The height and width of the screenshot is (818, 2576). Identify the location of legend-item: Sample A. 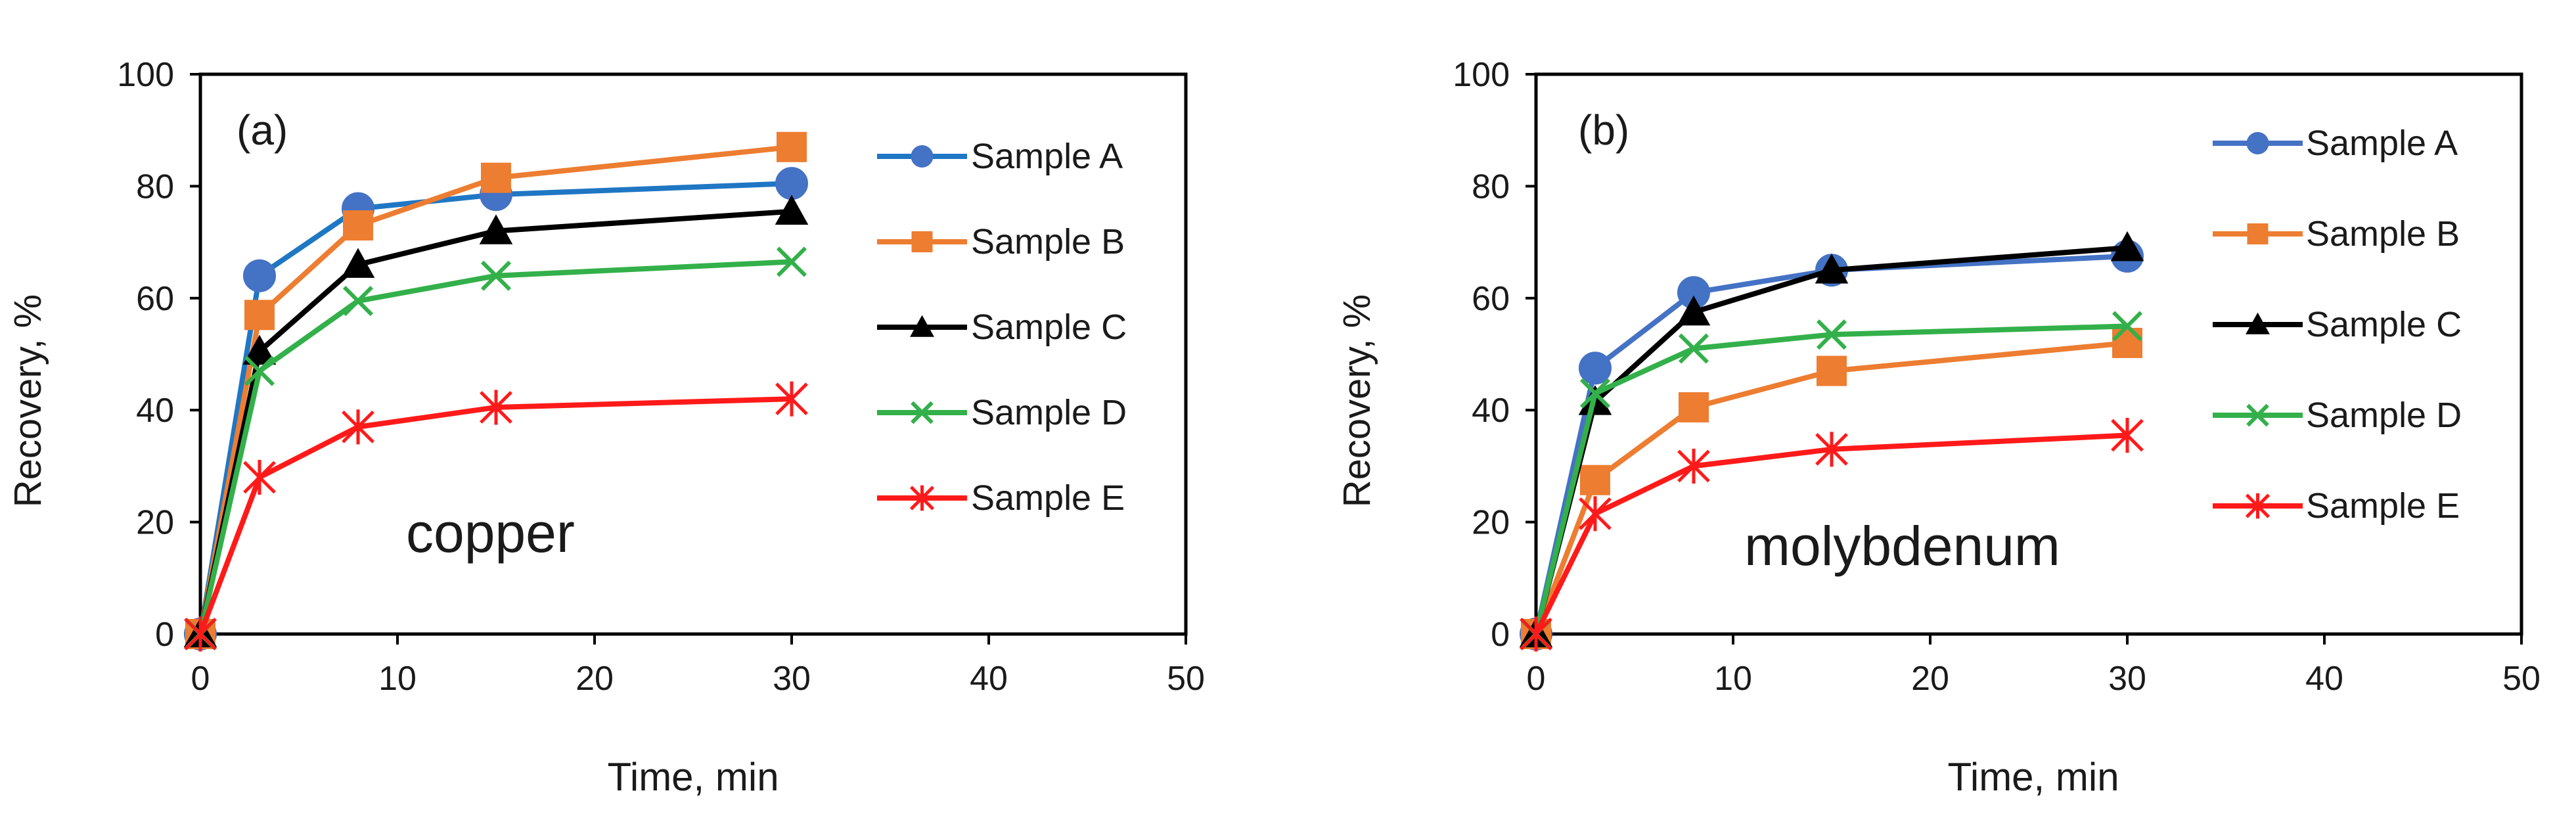
(2335, 143).